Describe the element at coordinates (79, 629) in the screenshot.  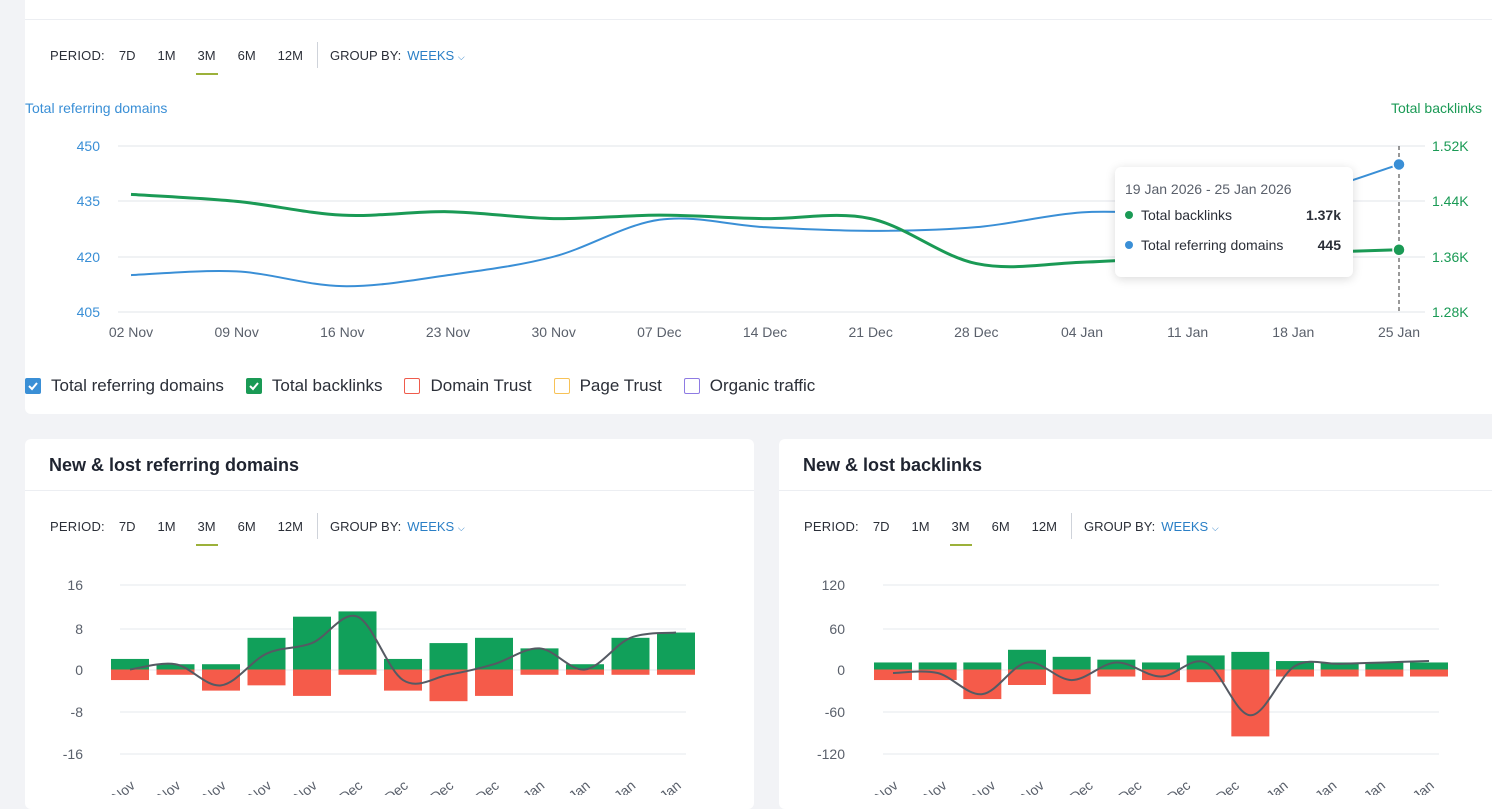
I see `y-tick-label: 8` at that location.